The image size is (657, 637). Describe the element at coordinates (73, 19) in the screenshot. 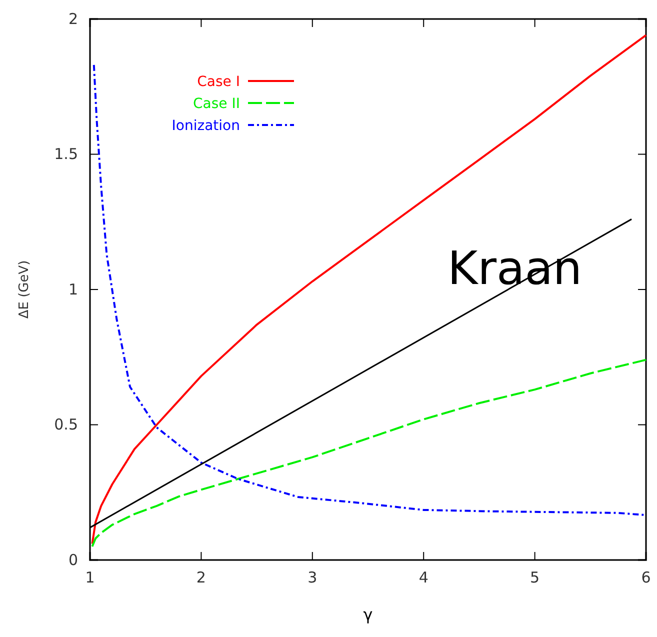

I see `y-tick-label: 2` at that location.